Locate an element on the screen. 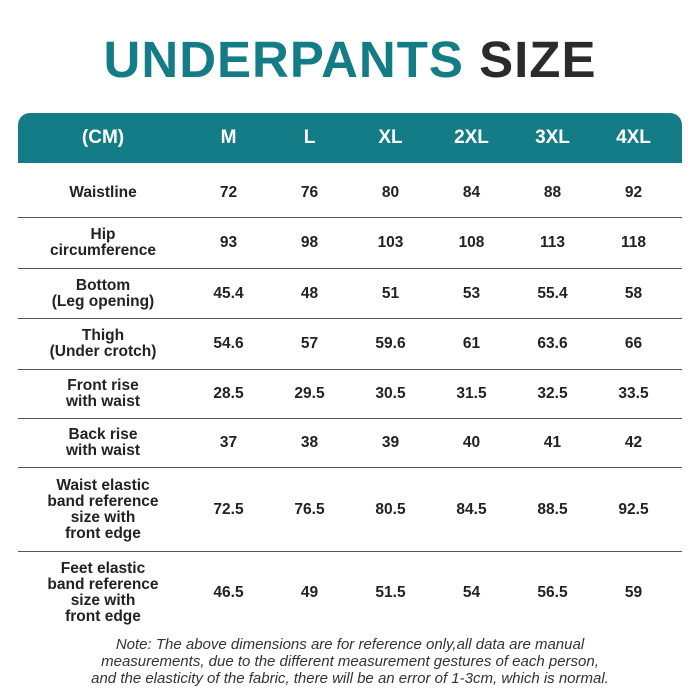  value-cell: 61 is located at coordinates (471, 343).